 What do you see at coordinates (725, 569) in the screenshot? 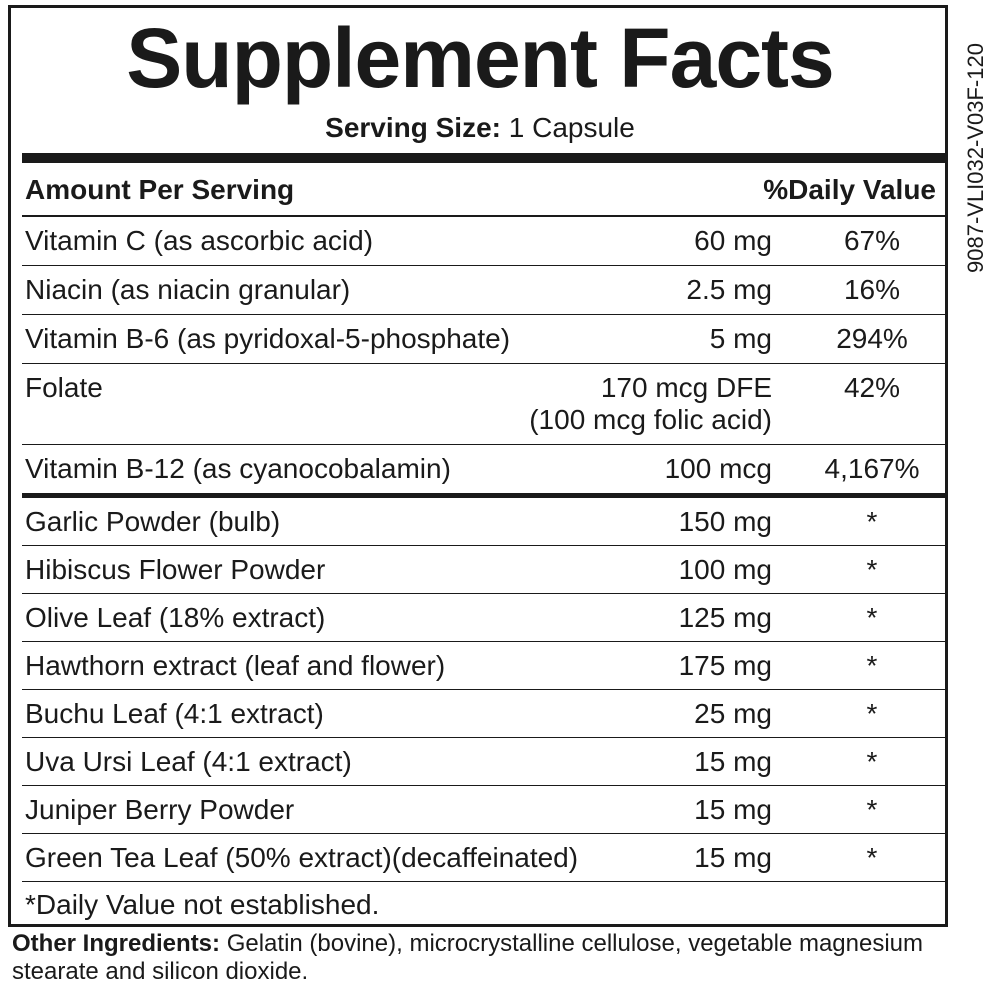
I see `ingredient-amount: 100 mg` at bounding box center [725, 569].